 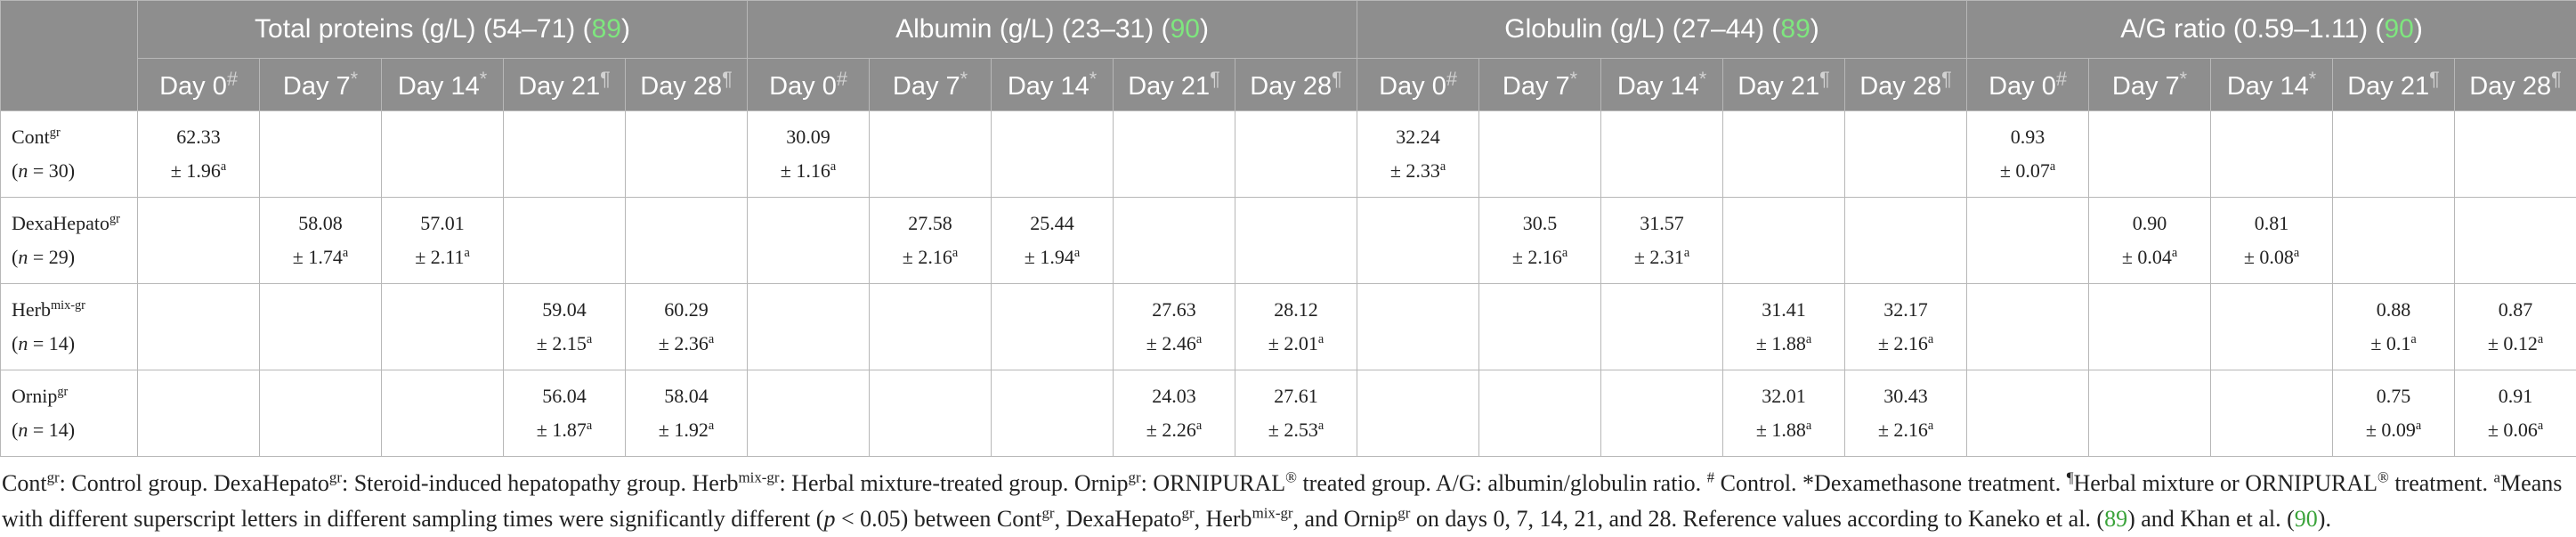 What do you see at coordinates (69, 154) in the screenshot?
I see `row-label: Contgr(n = 30)` at bounding box center [69, 154].